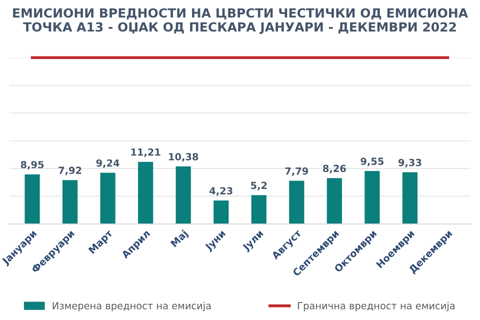 Image resolution: width=480 pixels, height=320 pixels. I want to click on data-label: 8,95, so click(32, 165).